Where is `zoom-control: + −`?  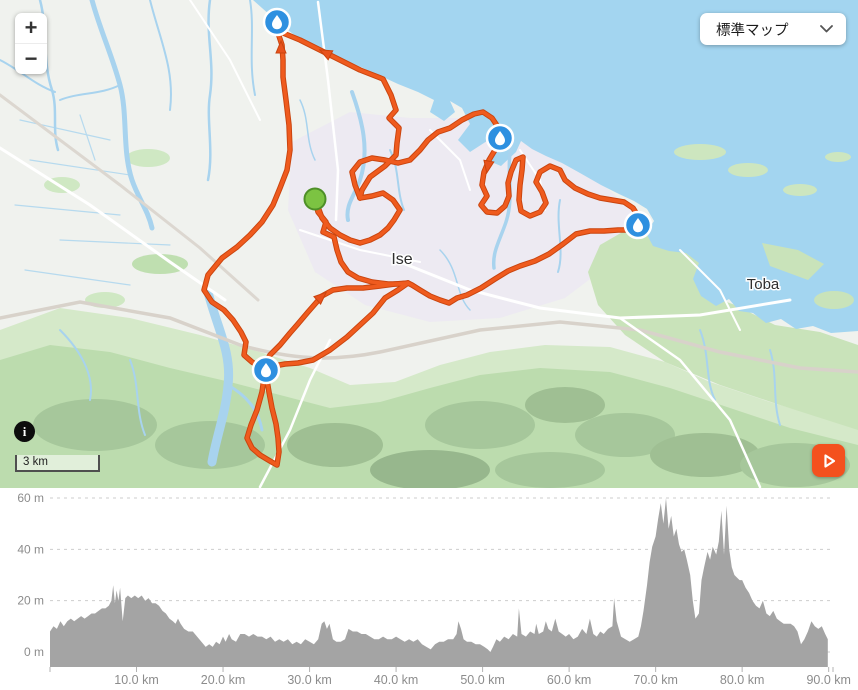
zoom-control: + − is located at coordinates (31, 43).